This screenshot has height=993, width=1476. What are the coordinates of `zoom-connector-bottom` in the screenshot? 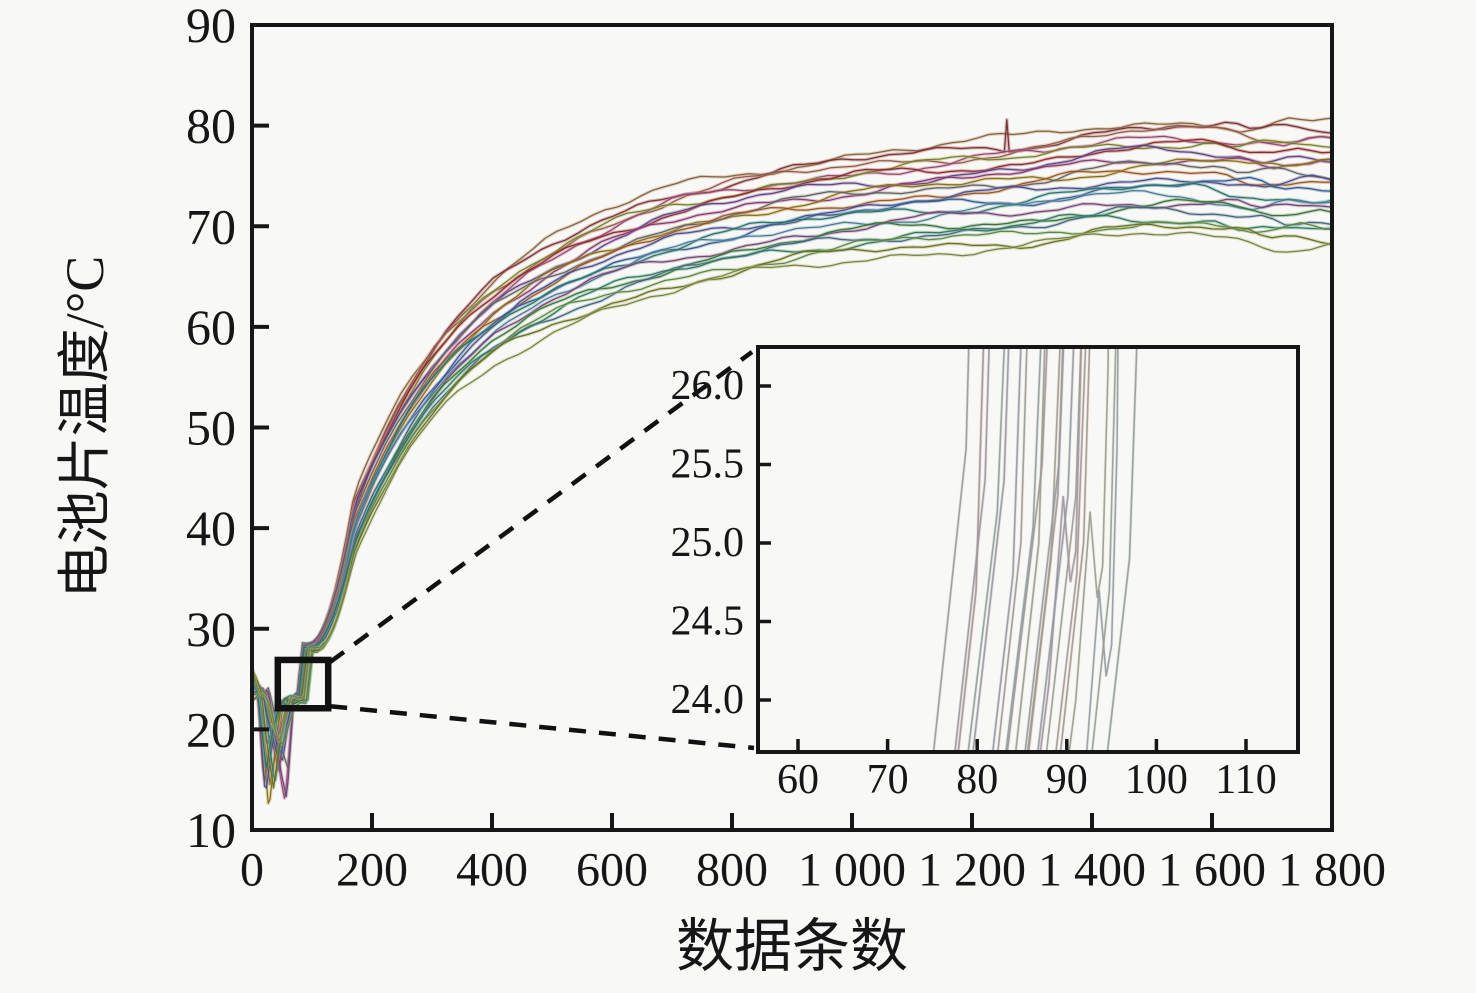 It's located at (542, 727).